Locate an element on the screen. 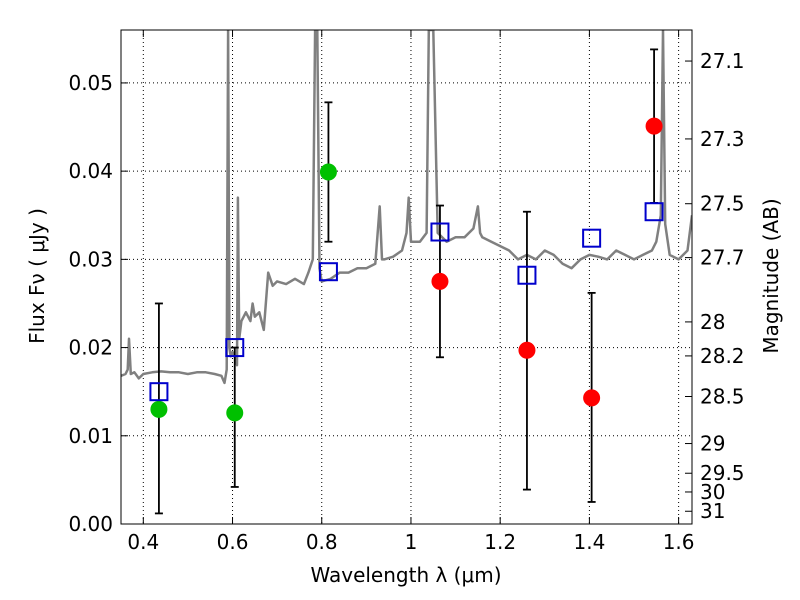  magnitude-tick-label: 27.1 is located at coordinates (722, 61).